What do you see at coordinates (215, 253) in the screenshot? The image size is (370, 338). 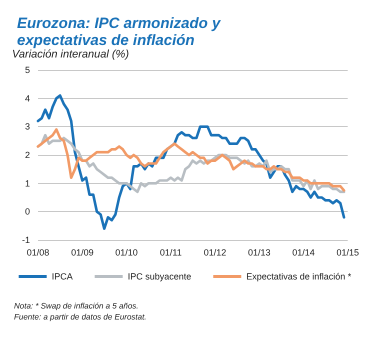 I see `x-tick-label: 01/12` at bounding box center [215, 253].